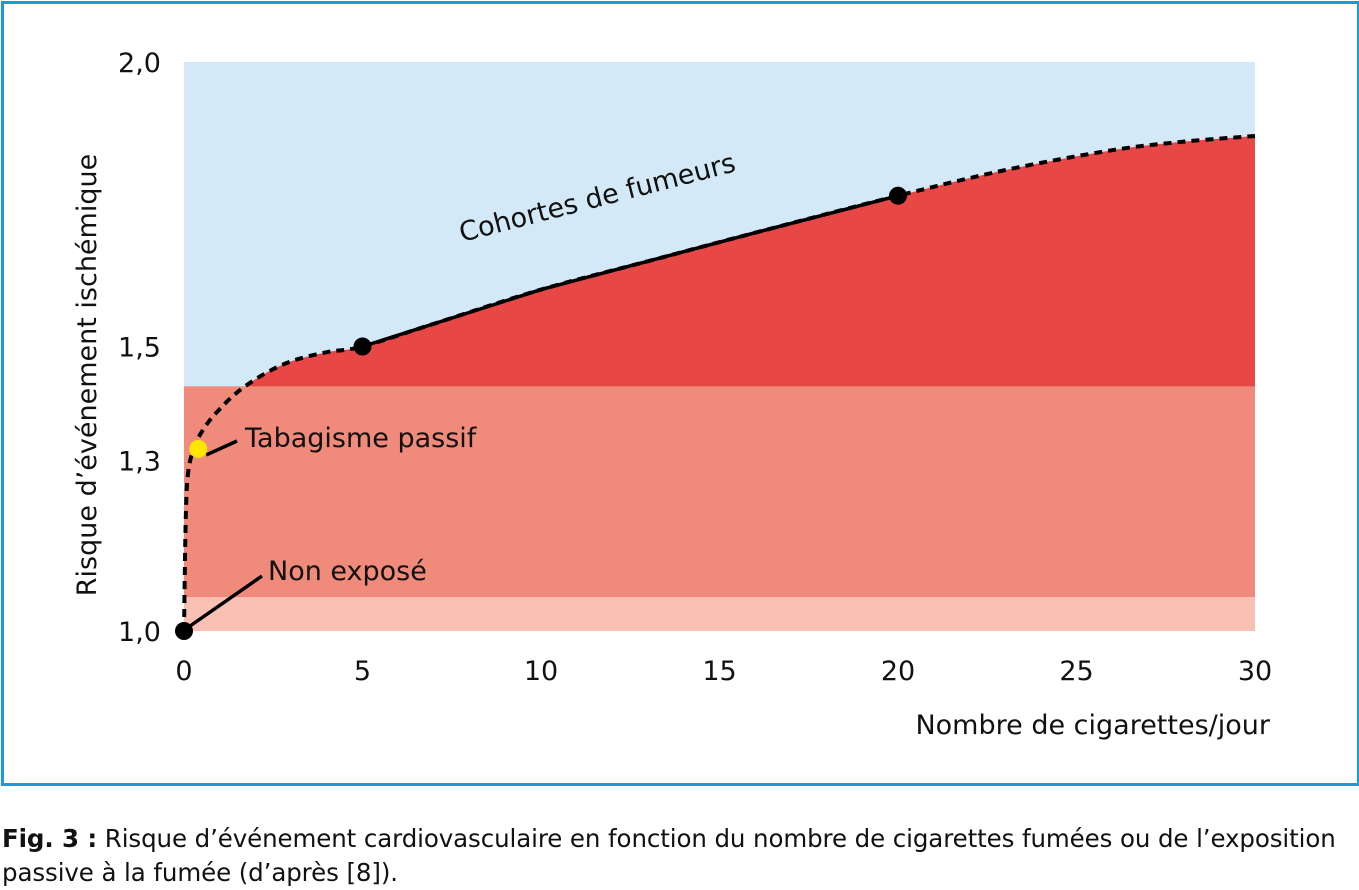  What do you see at coordinates (183, 671) in the screenshot?
I see `x-tick-label: 0` at bounding box center [183, 671].